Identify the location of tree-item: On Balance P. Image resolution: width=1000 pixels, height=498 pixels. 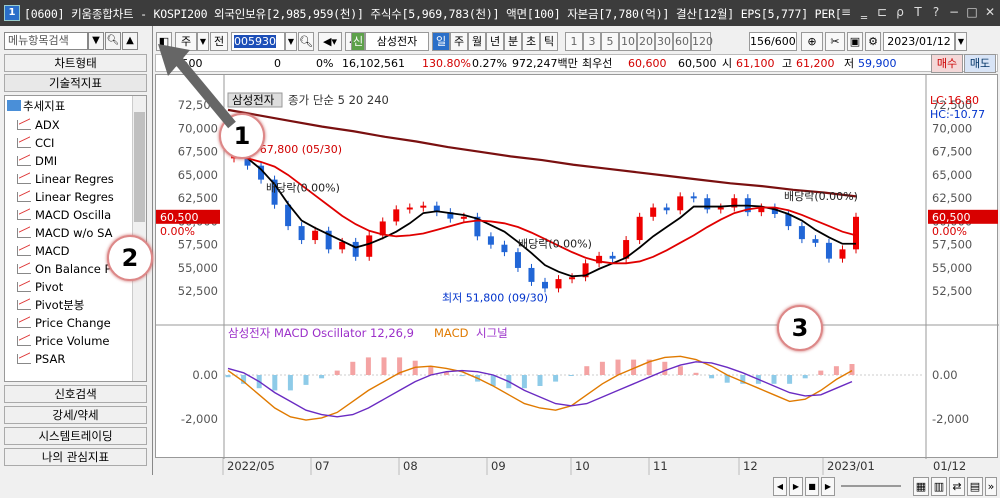
(73, 269).